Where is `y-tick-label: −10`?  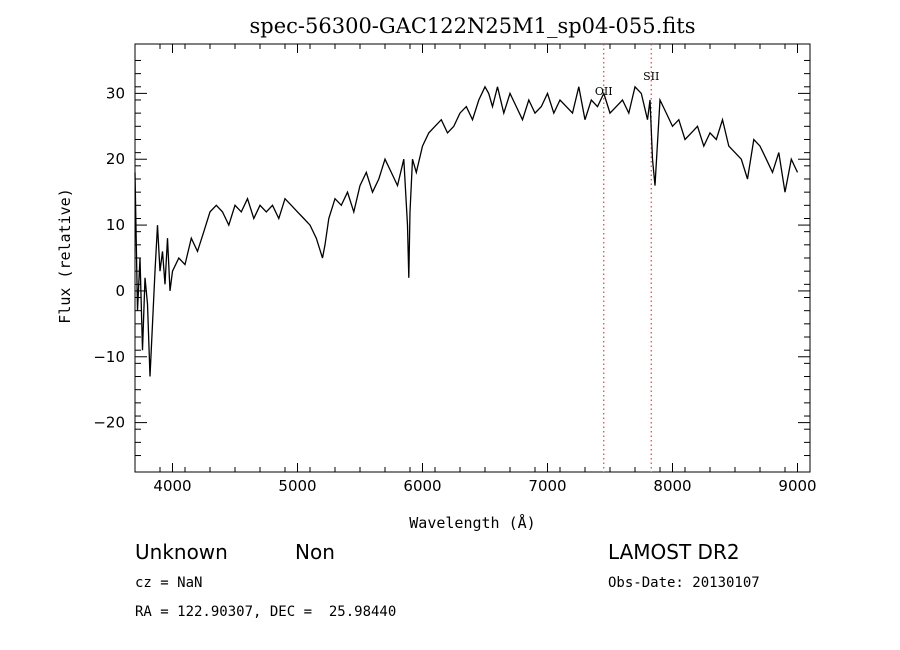 y-tick-label: −10 is located at coordinates (109, 357).